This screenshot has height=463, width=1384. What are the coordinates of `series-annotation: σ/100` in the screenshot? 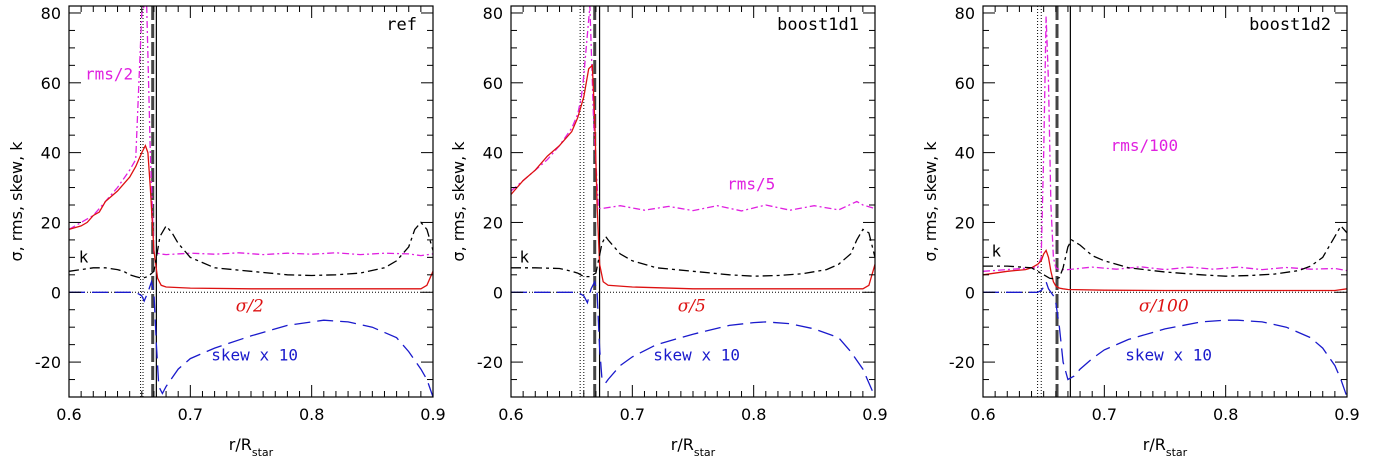 It's located at (1164, 306).